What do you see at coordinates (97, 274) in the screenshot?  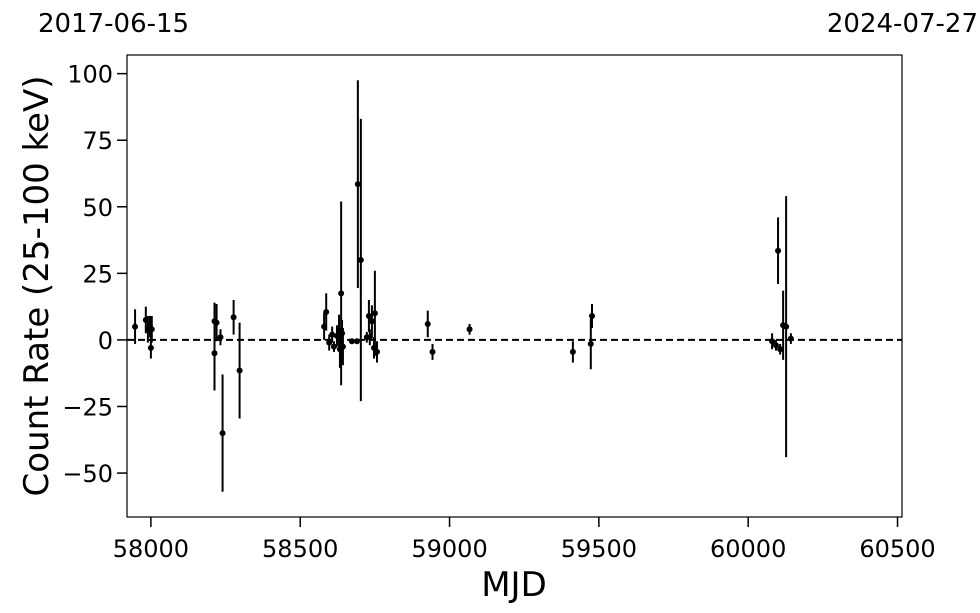 I see `y-tick-label: 25` at bounding box center [97, 274].